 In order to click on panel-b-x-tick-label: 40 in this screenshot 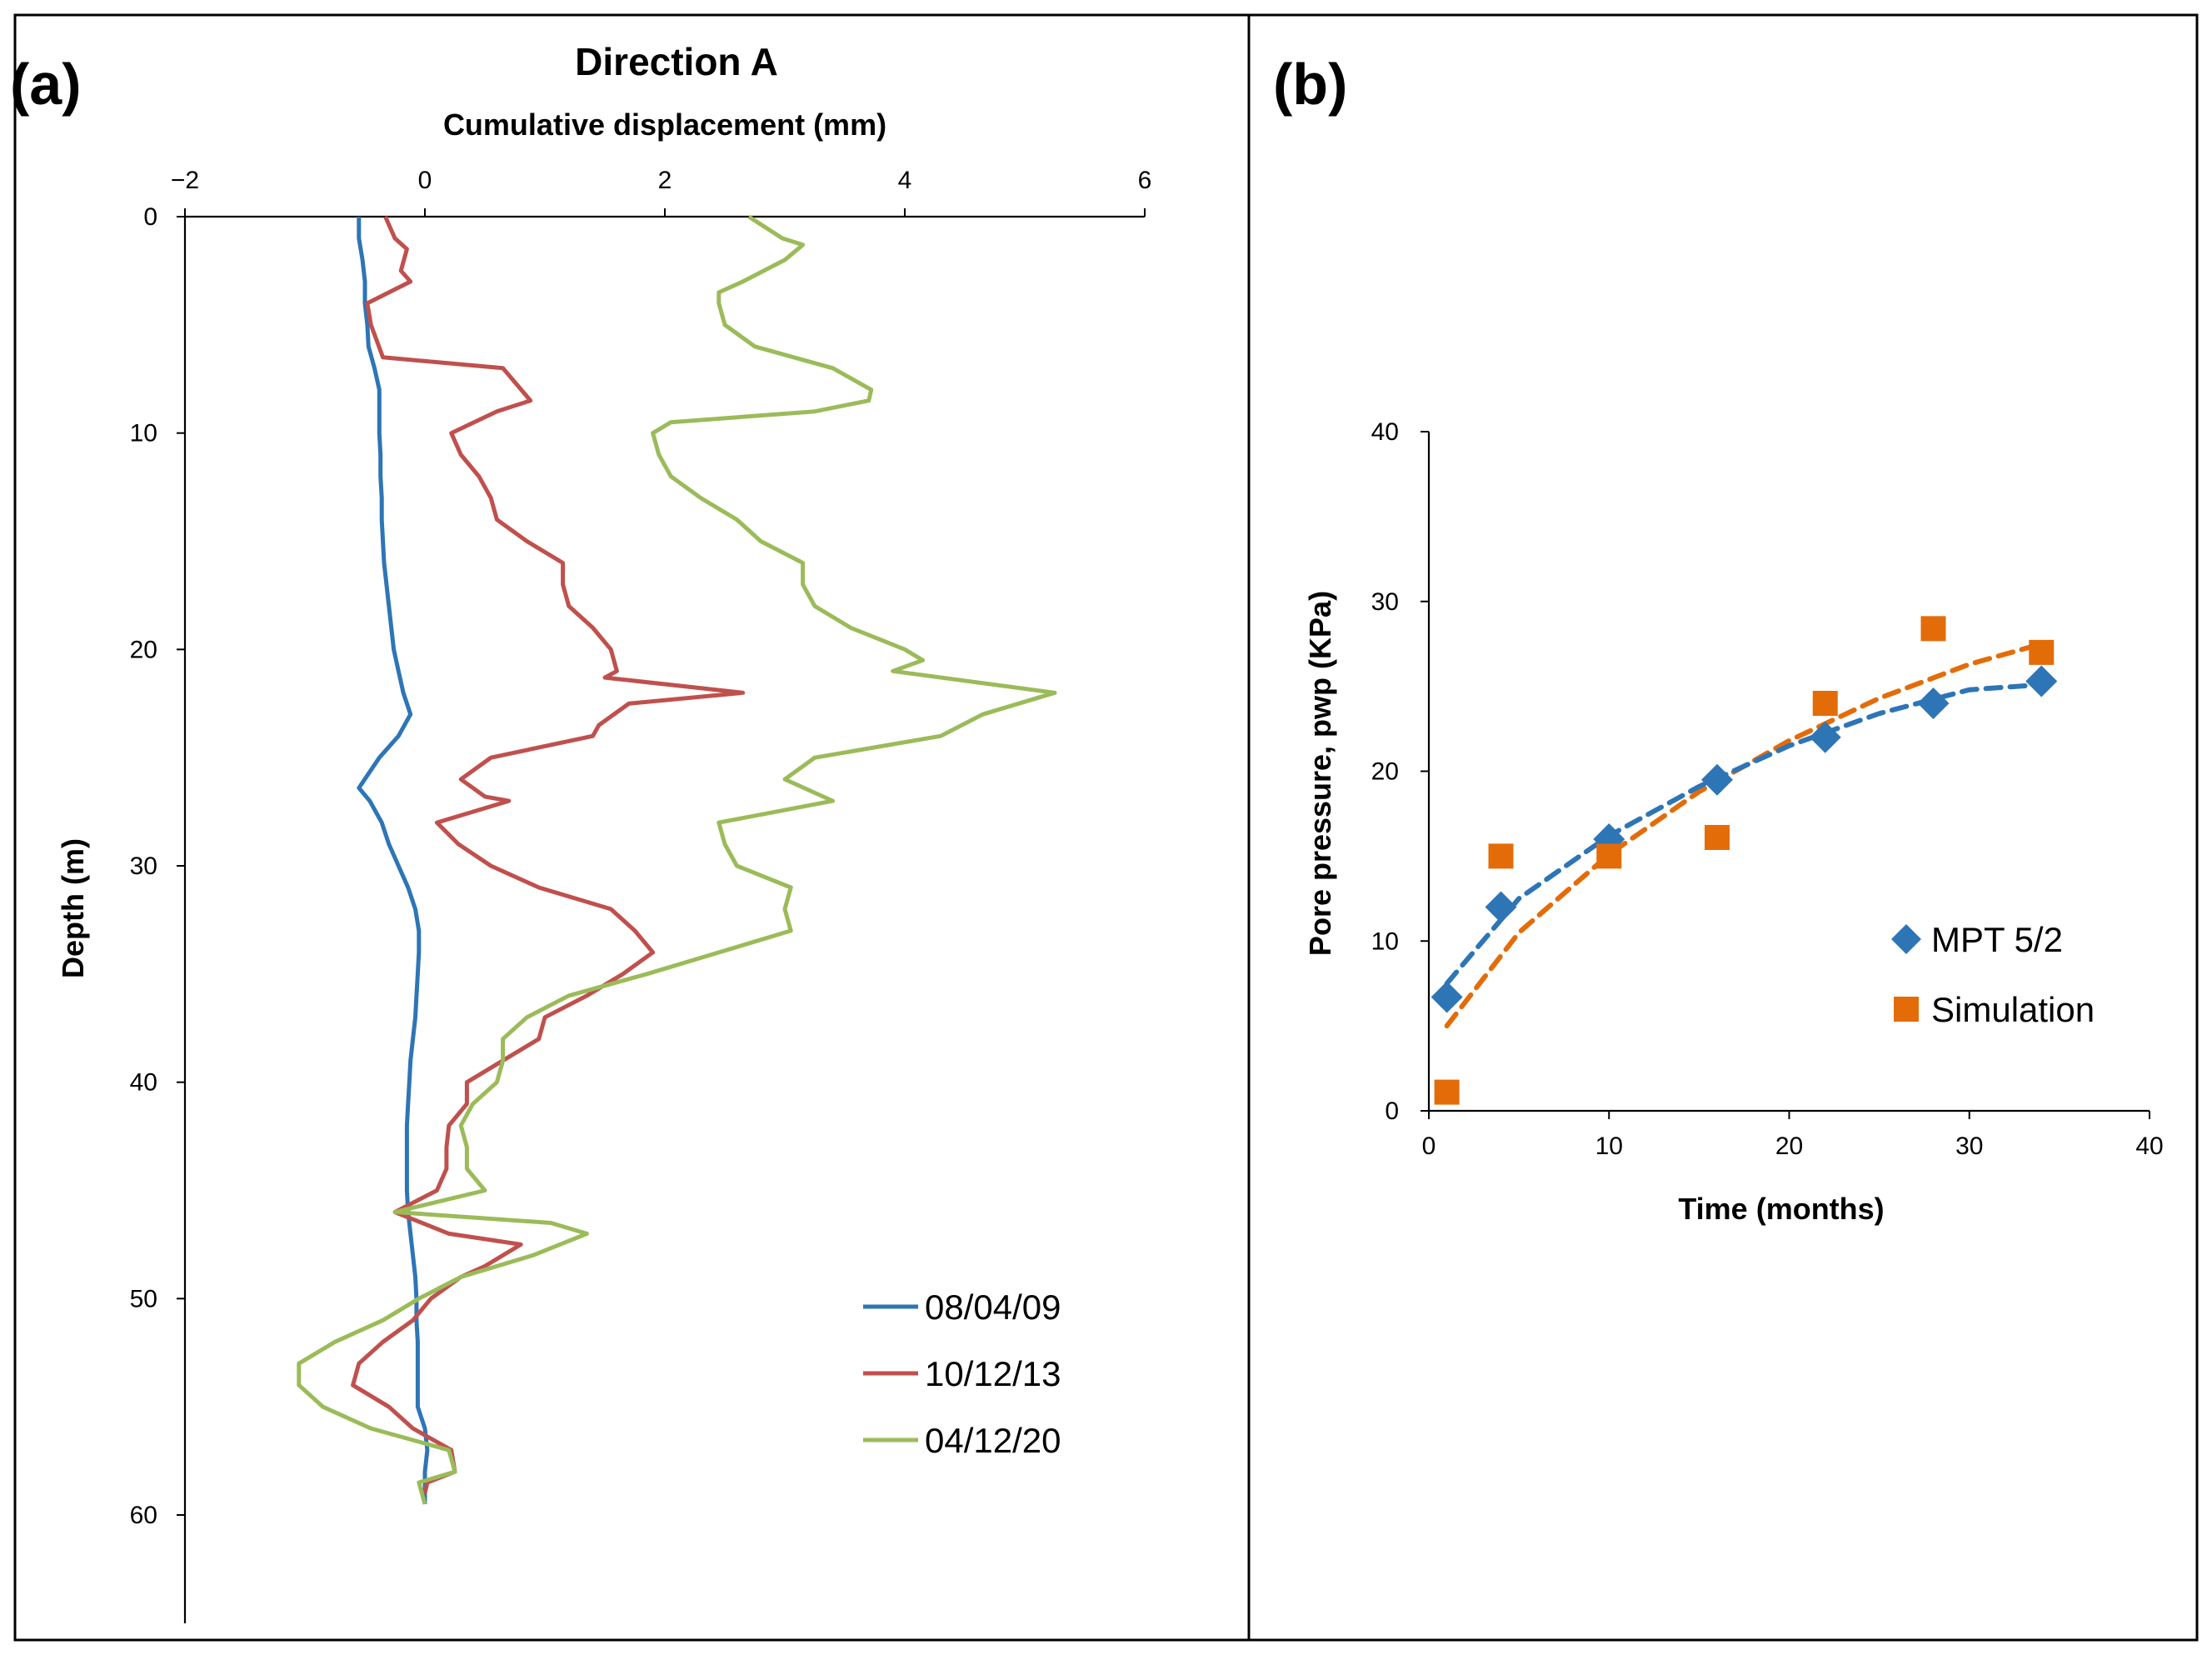, I will do `click(2149, 1146)`.